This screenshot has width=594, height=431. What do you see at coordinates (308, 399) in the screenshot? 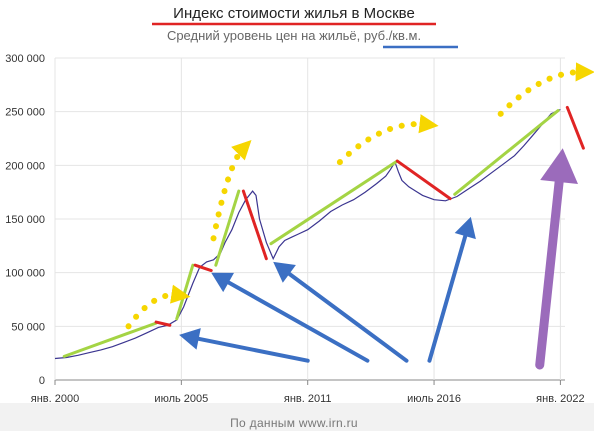
I see `x-tick-label: янв. 2011` at bounding box center [308, 399].